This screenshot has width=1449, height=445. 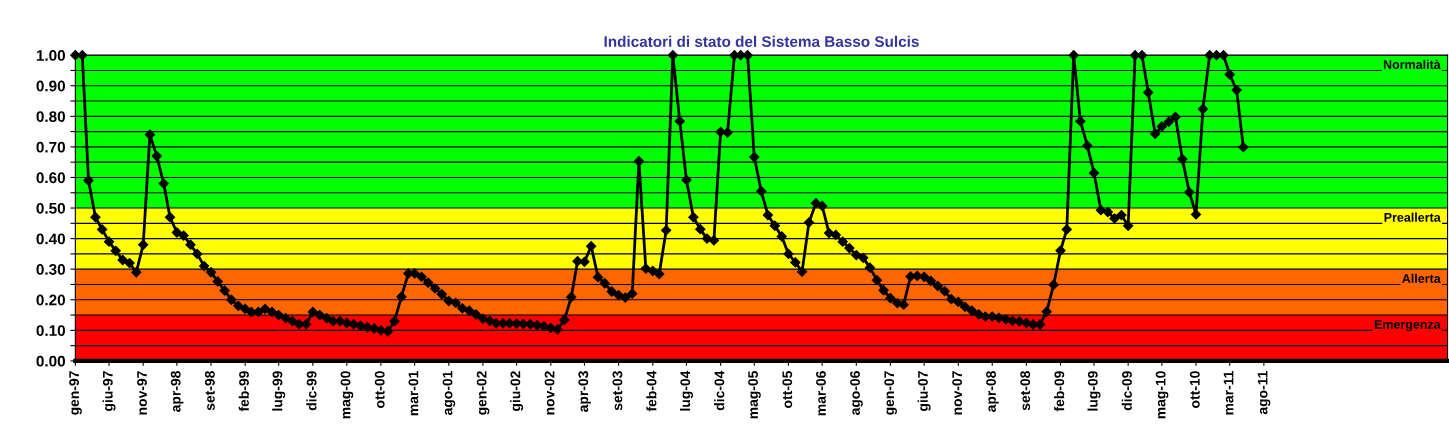 What do you see at coordinates (754, 395) in the screenshot?
I see `x-tick-label: mag-05` at bounding box center [754, 395].